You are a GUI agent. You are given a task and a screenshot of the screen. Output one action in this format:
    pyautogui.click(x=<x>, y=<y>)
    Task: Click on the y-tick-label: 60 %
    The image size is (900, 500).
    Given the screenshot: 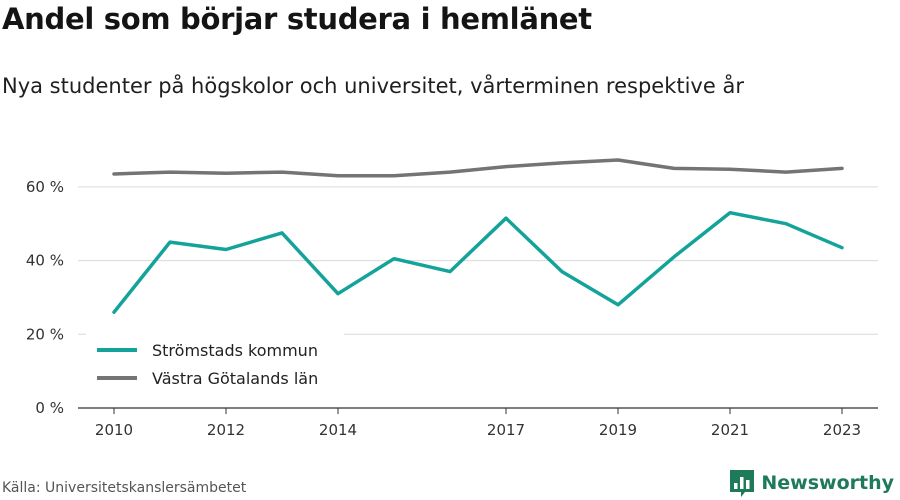 What is the action you would take?
    pyautogui.click(x=45, y=187)
    